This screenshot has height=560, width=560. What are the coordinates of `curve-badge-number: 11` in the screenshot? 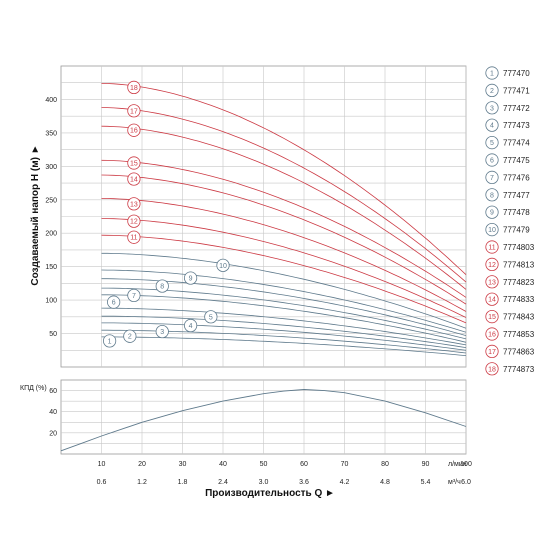 It's located at (133, 238).